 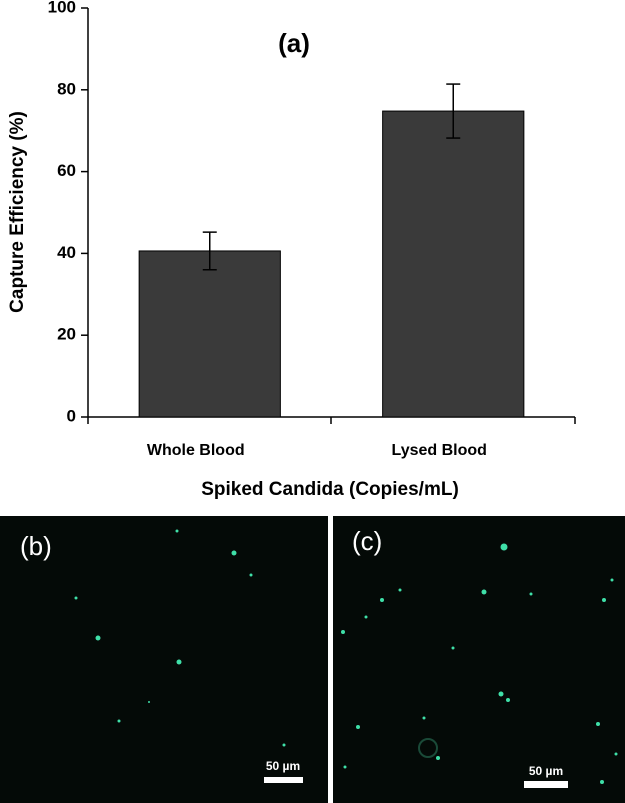 I want to click on y-tick-label: 20, so click(x=66, y=334).